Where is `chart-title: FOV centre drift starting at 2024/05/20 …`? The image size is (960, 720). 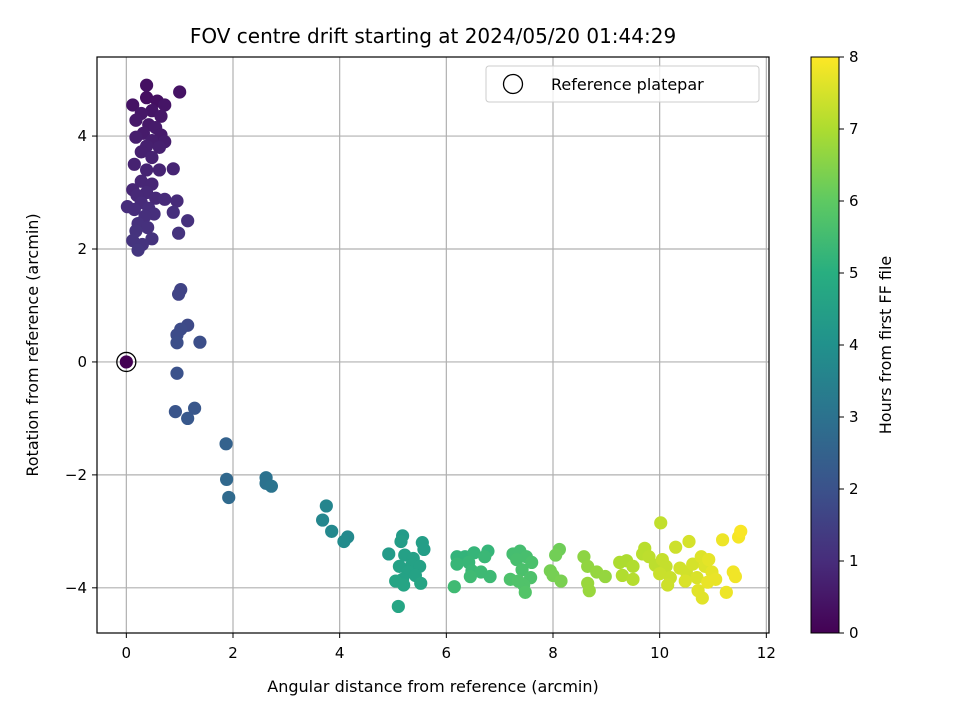
chart-title: FOV centre drift starting at 2024/05/20 … is located at coordinates (433, 36).